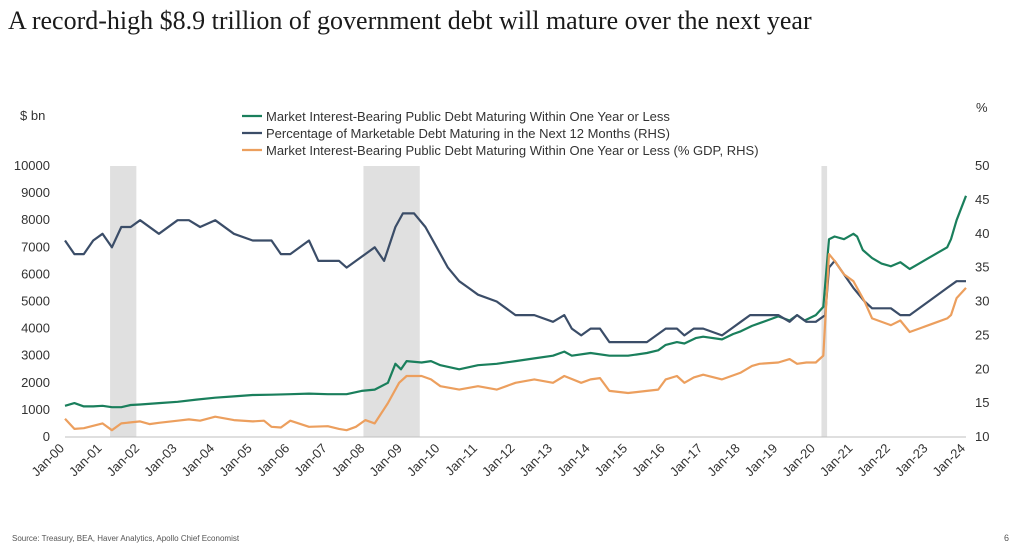  I want to click on left-tick-label: 2000, so click(35, 382).